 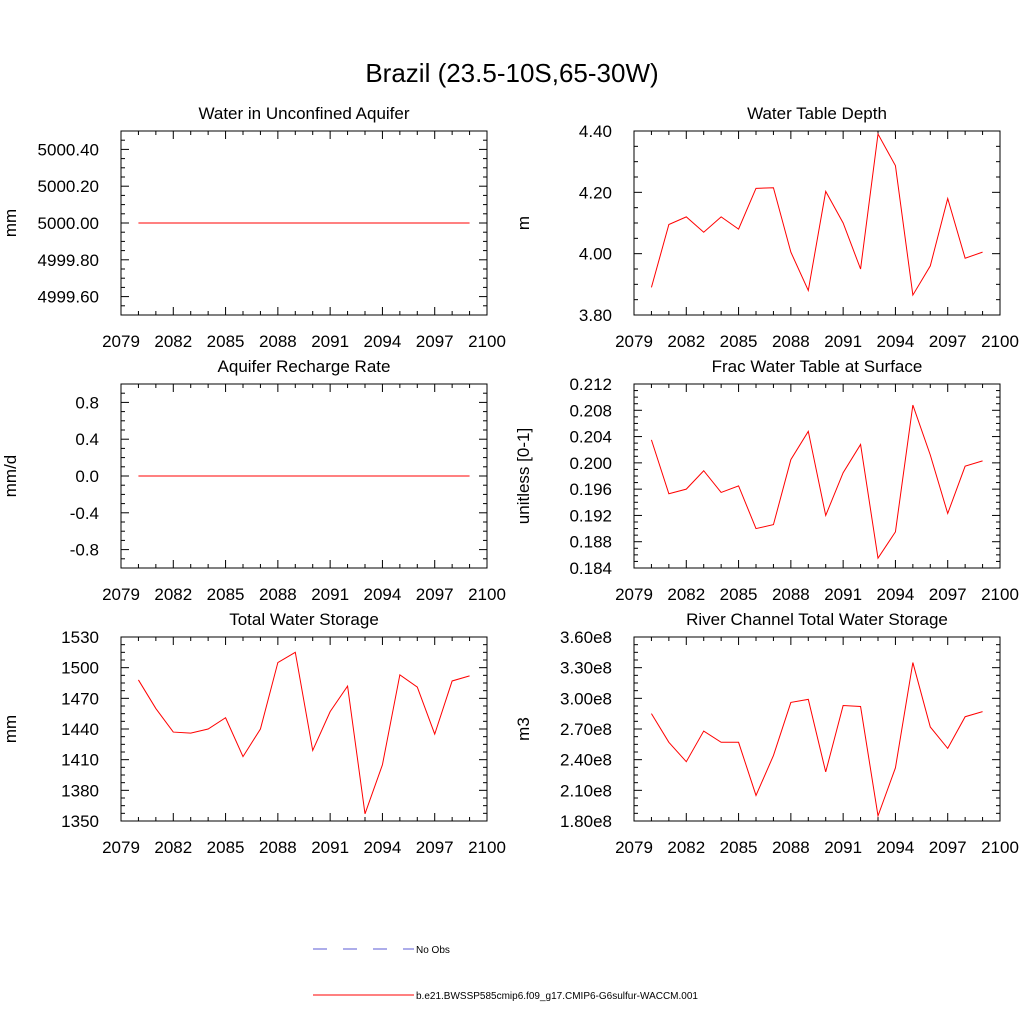 I want to click on panel-title: Frac Water Table at Surface, so click(x=817, y=366).